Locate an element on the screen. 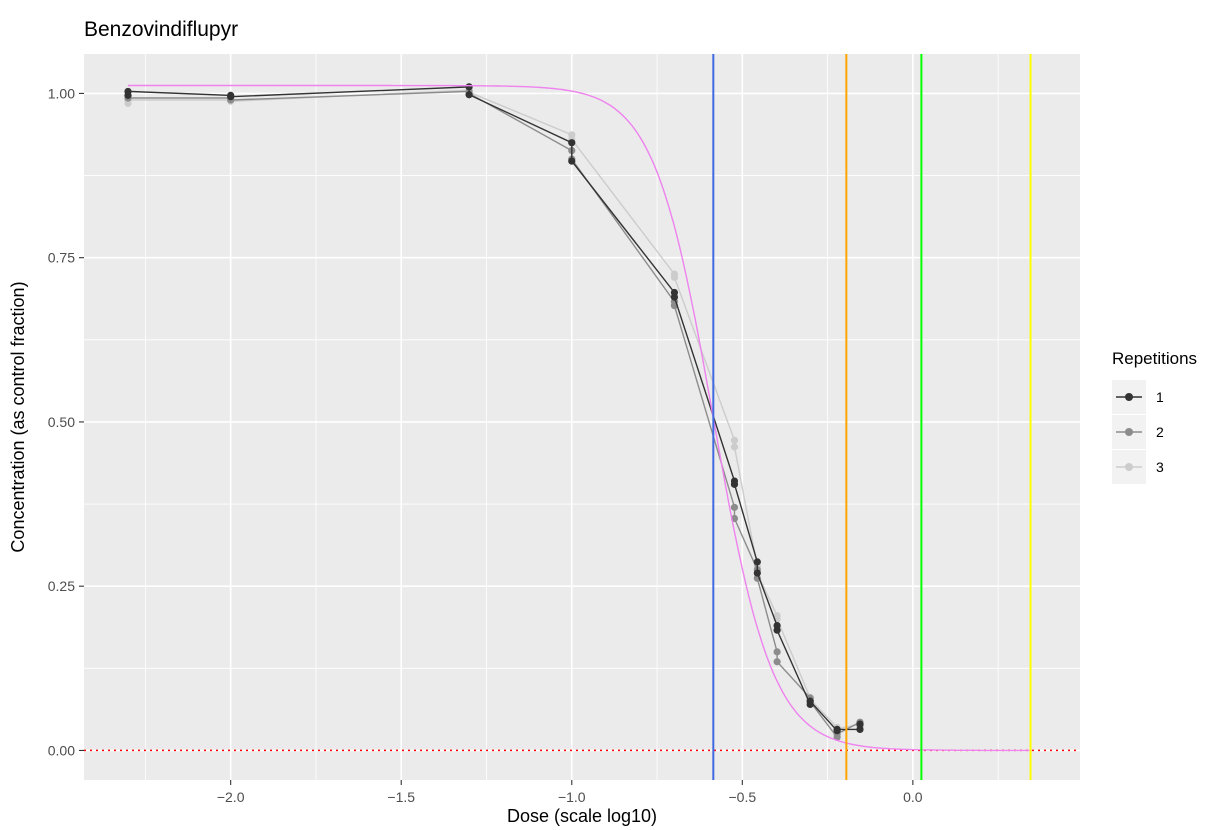 This screenshot has height=830, width=1218. x-tick-label: −0.5 is located at coordinates (742, 797).